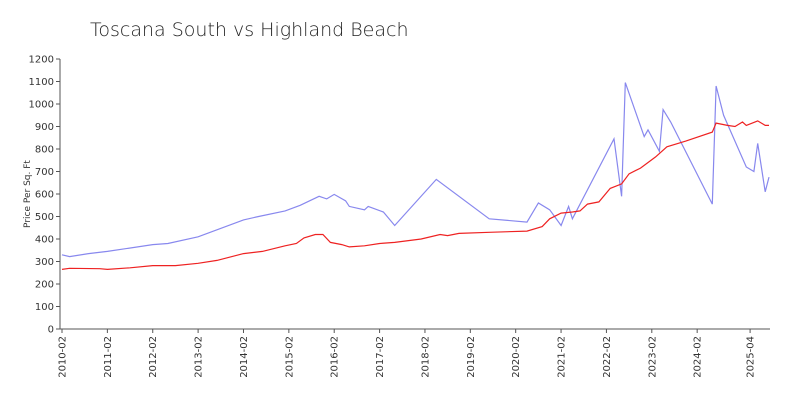 This screenshot has width=800, height=400. I want to click on x-tick-label: 2011-02, so click(108, 357).